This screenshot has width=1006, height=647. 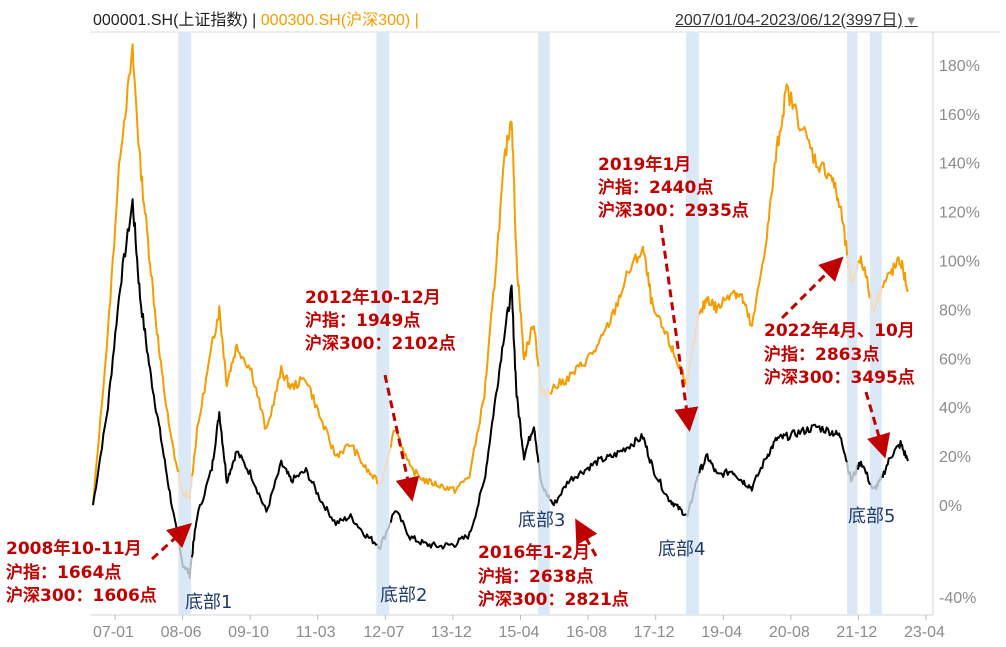 What do you see at coordinates (383, 632) in the screenshot?
I see `x-tick-label: 12-07` at bounding box center [383, 632].